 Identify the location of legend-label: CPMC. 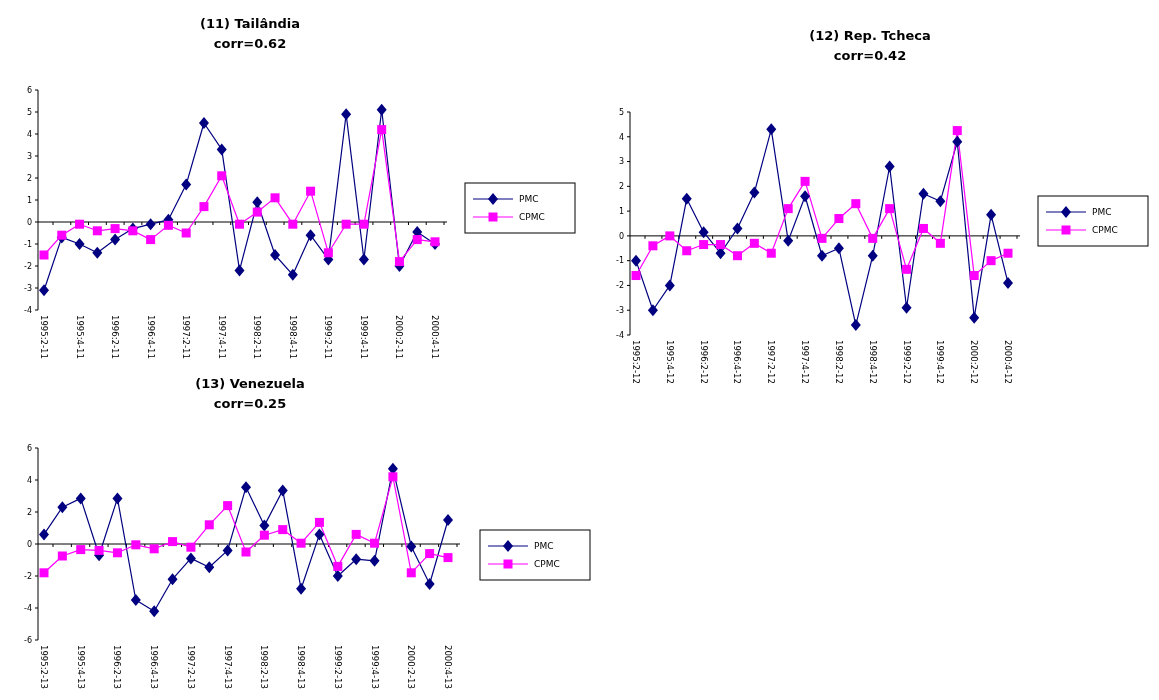
(547, 564).